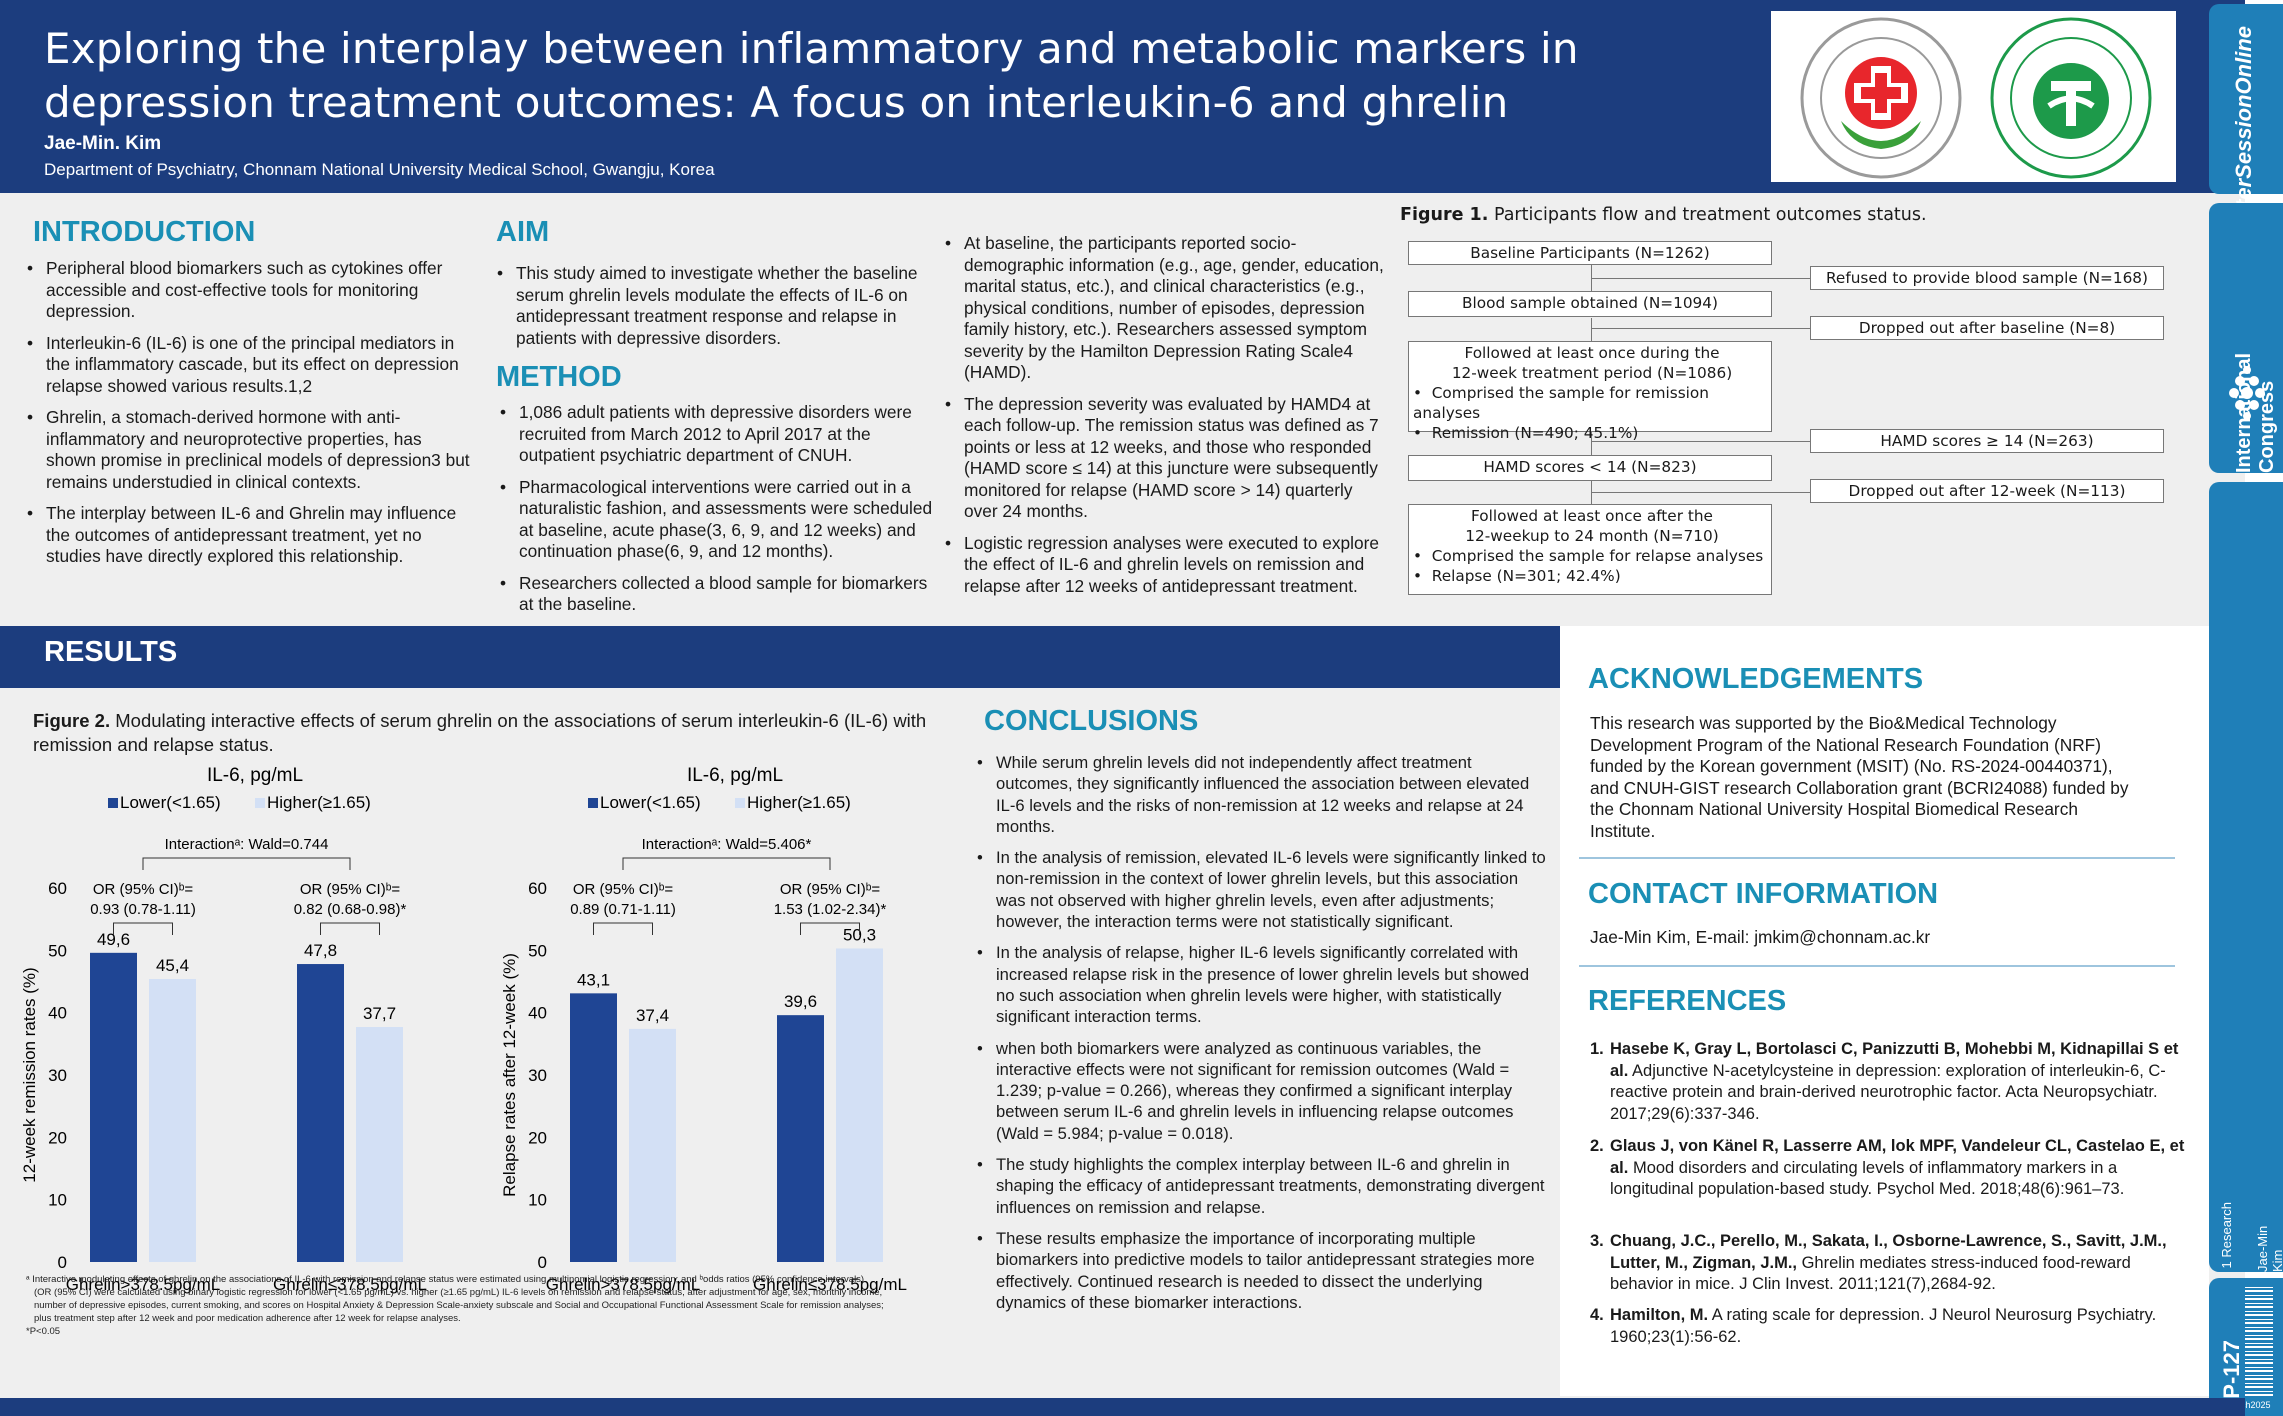 The image size is (2283, 1416). Describe the element at coordinates (2269, 1248) in the screenshot. I see `sidebar-tag-2: Jae-Min Kim` at that location.